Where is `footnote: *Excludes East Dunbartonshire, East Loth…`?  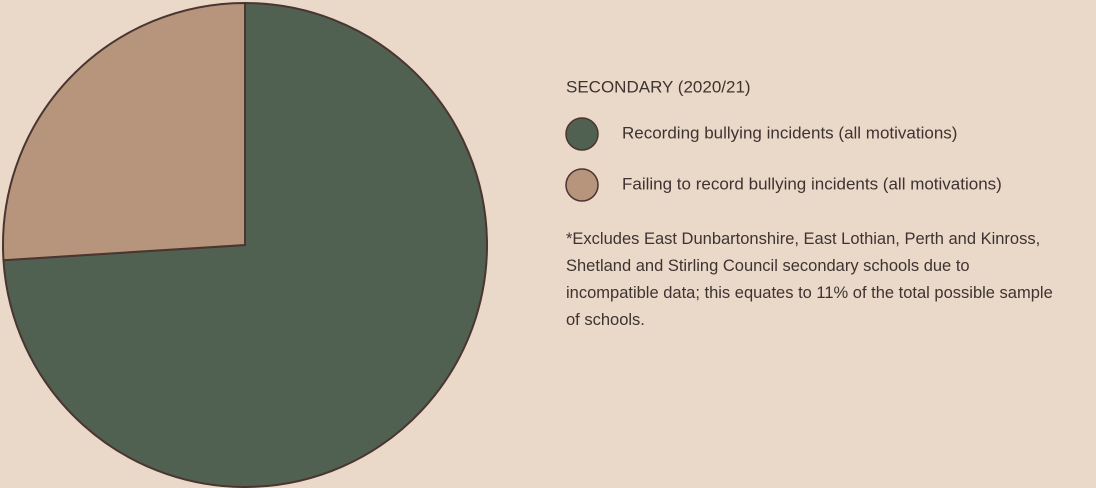
footnote: *Excludes East Dunbartonshire, East Loth… is located at coordinates (809, 279).